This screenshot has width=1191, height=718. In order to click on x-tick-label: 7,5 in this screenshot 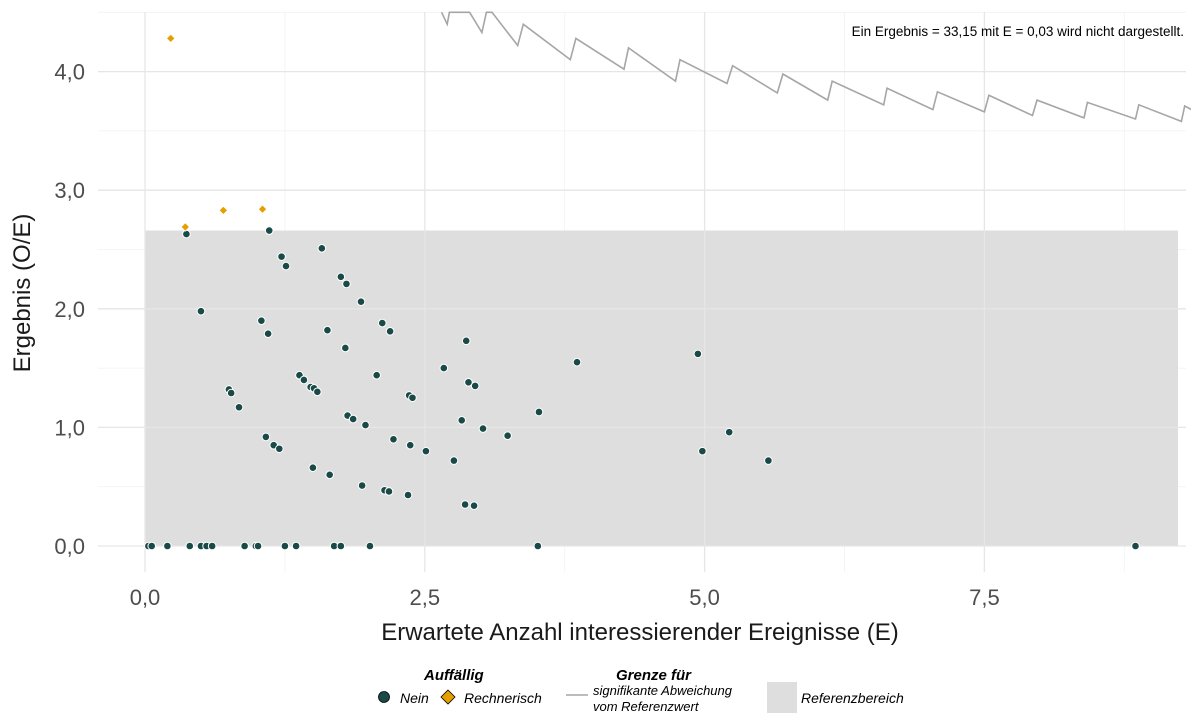, I will do `click(984, 597)`.